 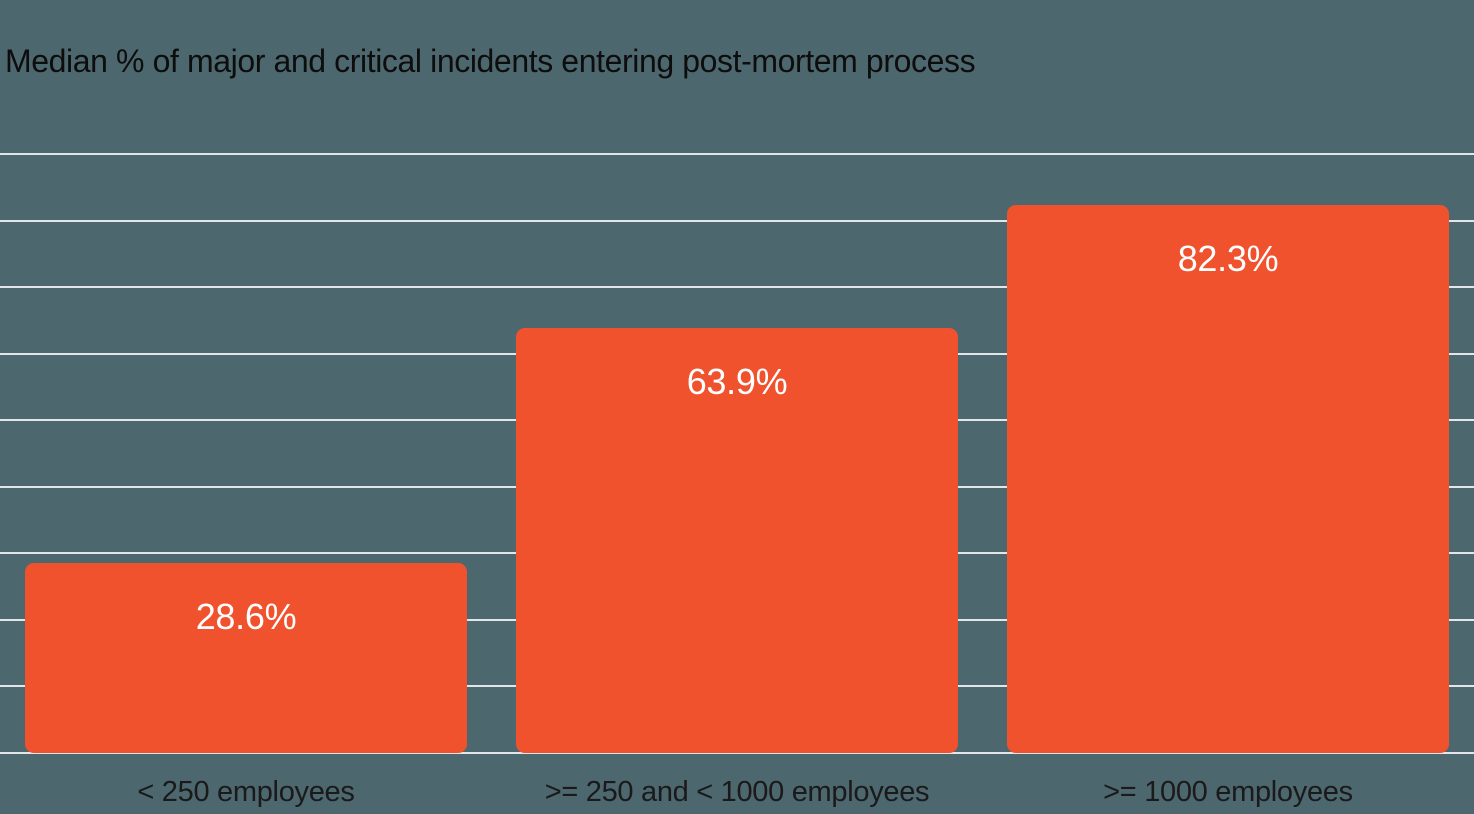 I want to click on bar-lt-250-employees: 28.6%, so click(x=246, y=657).